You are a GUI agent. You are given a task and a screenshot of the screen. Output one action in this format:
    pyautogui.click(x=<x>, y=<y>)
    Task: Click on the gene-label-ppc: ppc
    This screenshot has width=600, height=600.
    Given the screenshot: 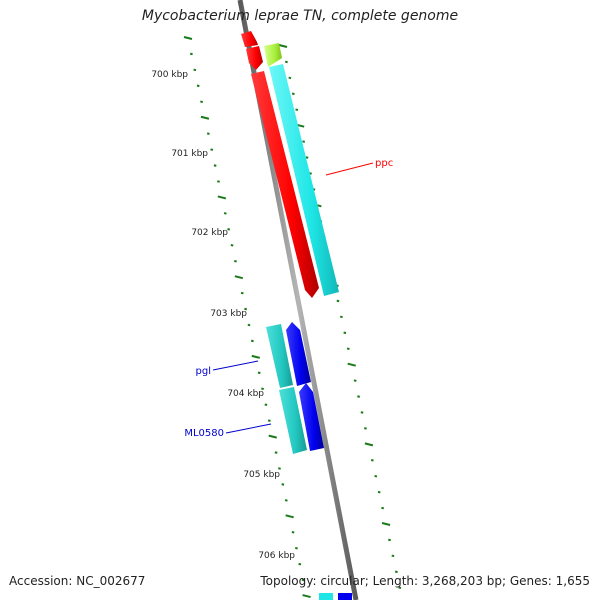 What is the action you would take?
    pyautogui.click(x=384, y=163)
    